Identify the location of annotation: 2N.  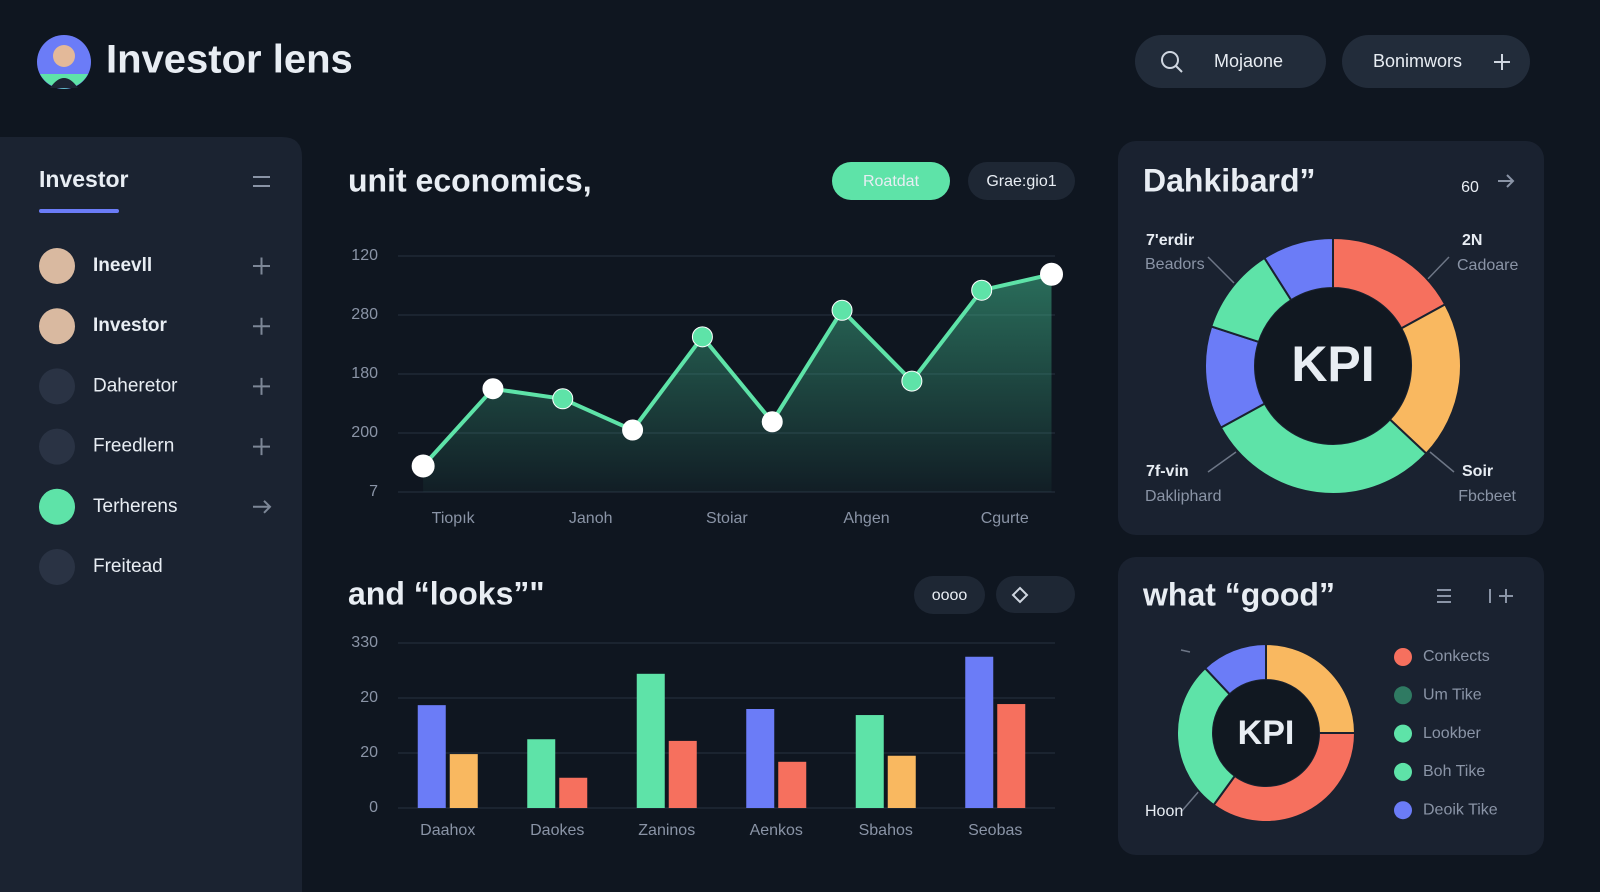
(1472, 240).